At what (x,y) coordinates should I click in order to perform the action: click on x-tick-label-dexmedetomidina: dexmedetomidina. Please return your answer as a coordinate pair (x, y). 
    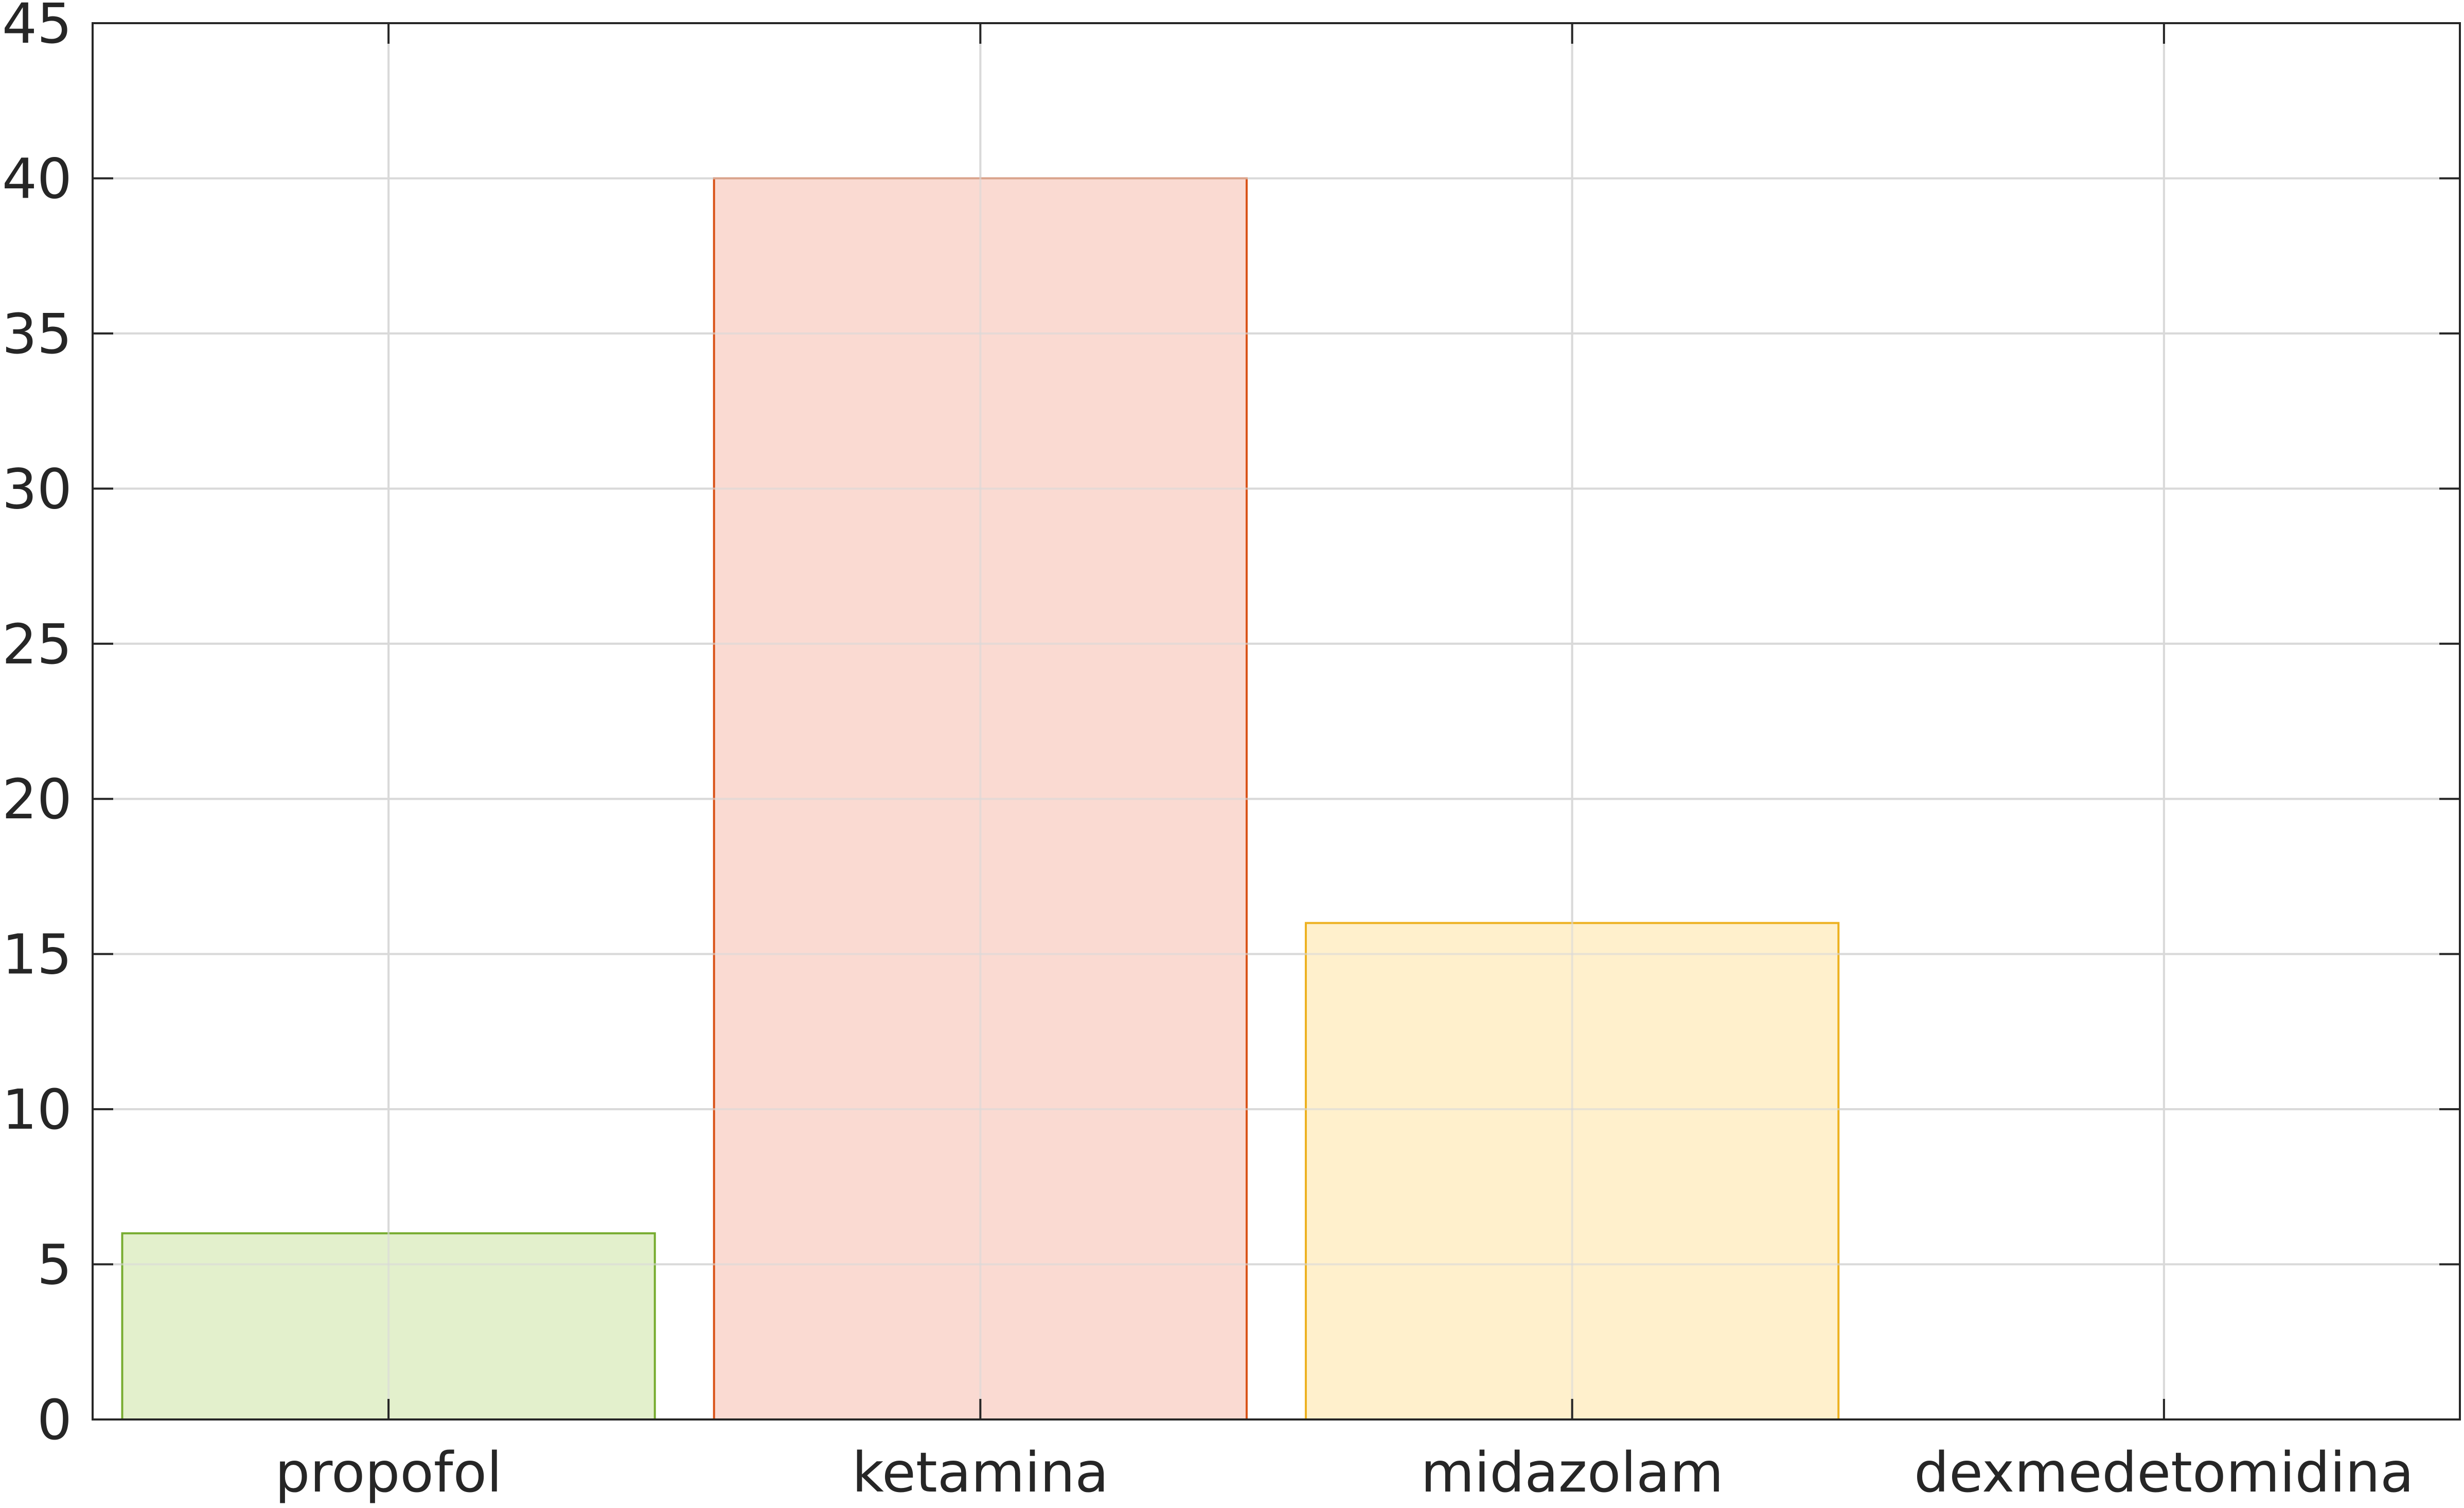
    Looking at the image, I should click on (2164, 1473).